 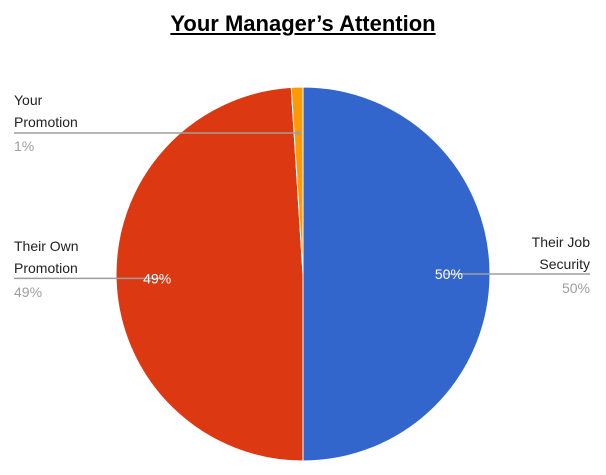 I want to click on slice-percent-label: 1%, so click(x=24, y=146).